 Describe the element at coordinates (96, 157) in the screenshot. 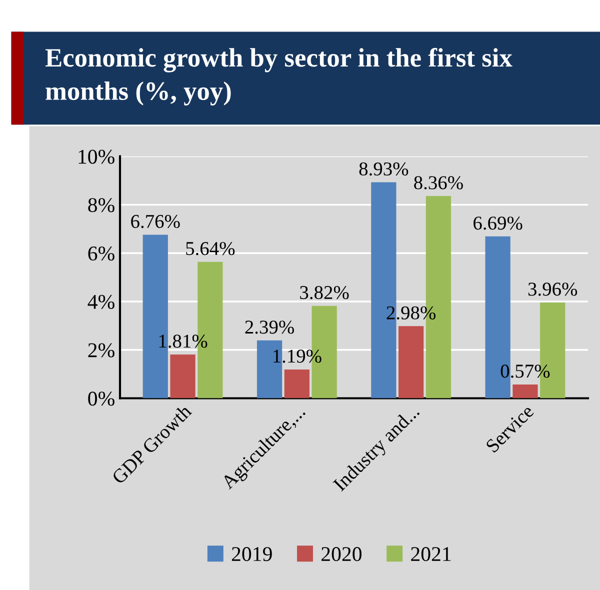

I see `y-tick-label: 10%` at that location.